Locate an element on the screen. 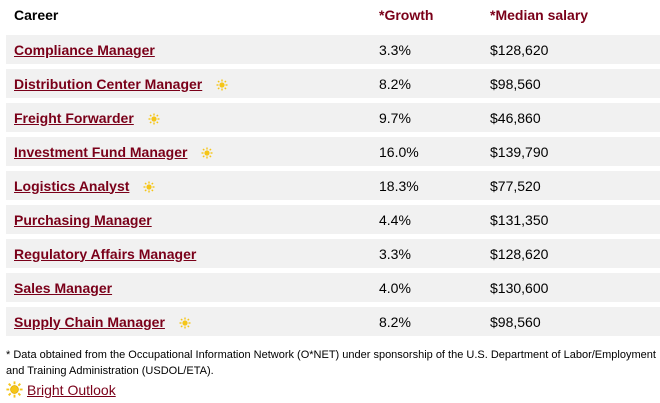  career-link: Purchasing Manager is located at coordinates (83, 219).